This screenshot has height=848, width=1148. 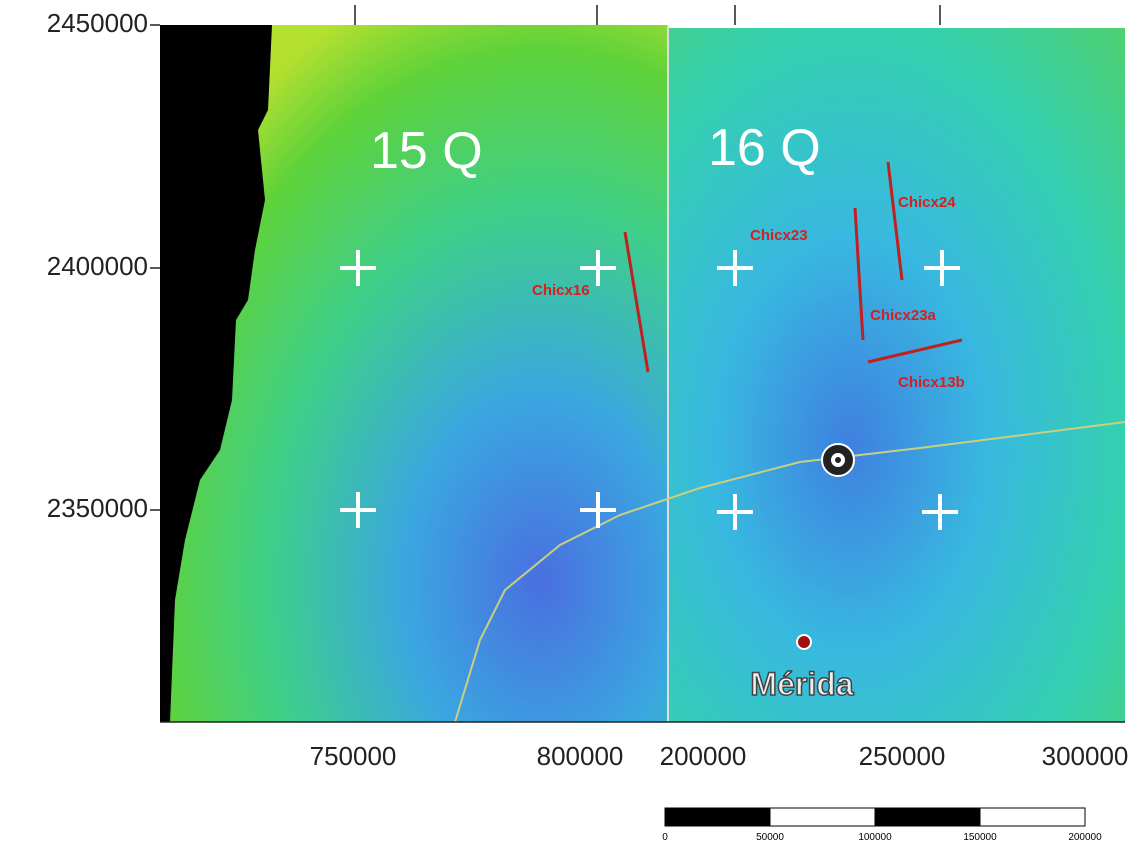 I want to click on profile-label: Chicx24, so click(x=927, y=202).